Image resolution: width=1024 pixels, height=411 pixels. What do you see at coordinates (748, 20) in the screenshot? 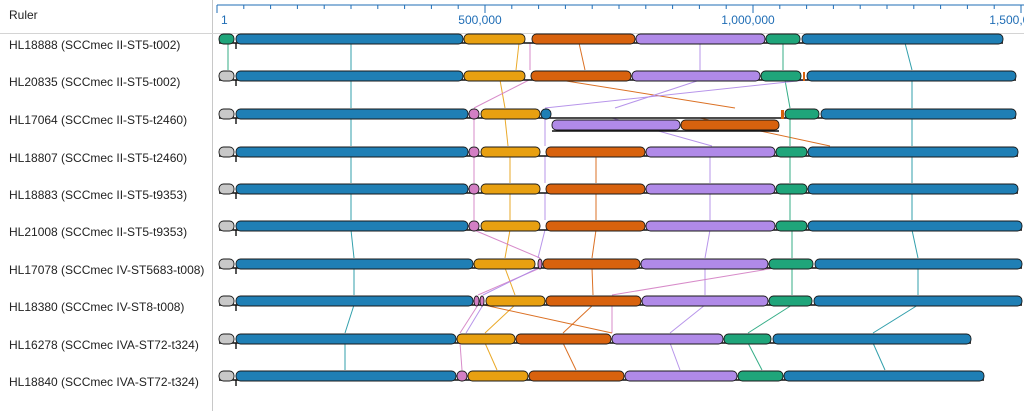
I see `ruler-tick-label: 1,000,000` at bounding box center [748, 20].